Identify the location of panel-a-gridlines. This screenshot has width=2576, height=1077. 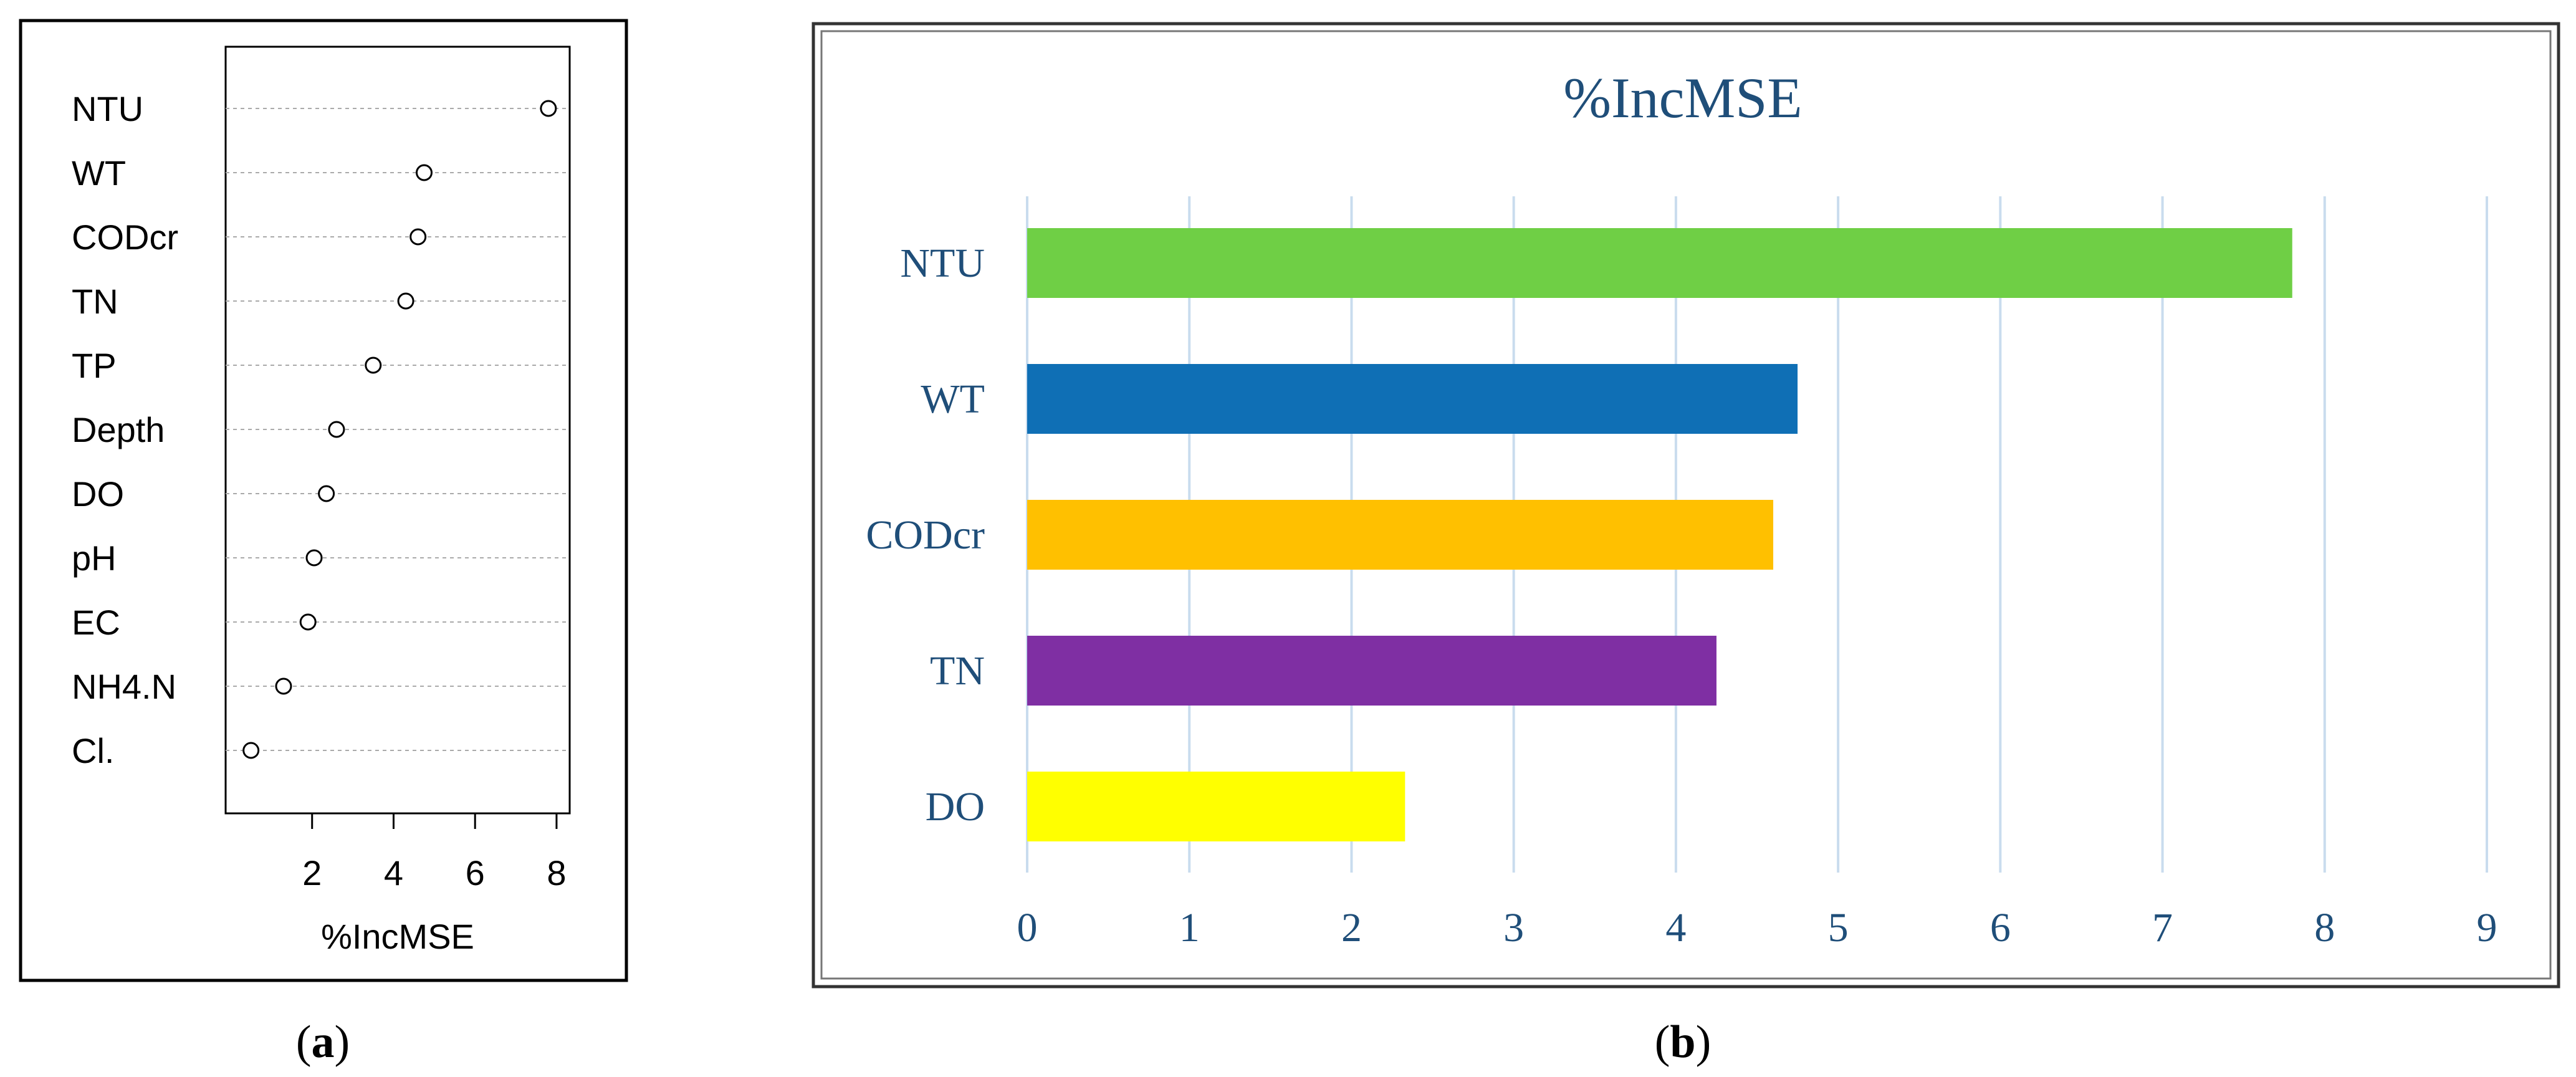
(398, 429).